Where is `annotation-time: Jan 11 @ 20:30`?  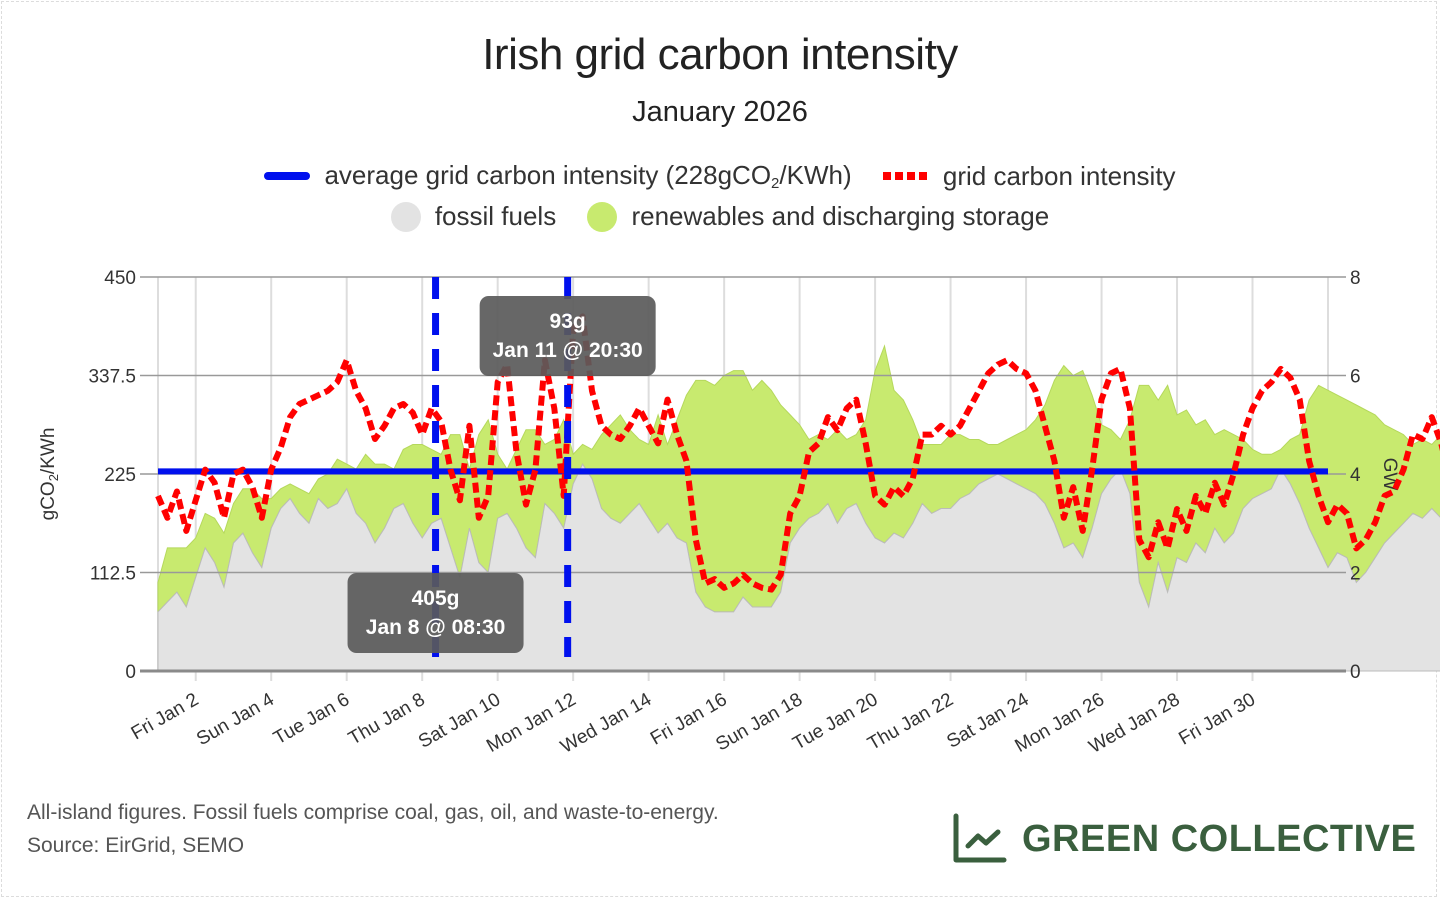
annotation-time: Jan 11 @ 20:30 is located at coordinates (568, 350).